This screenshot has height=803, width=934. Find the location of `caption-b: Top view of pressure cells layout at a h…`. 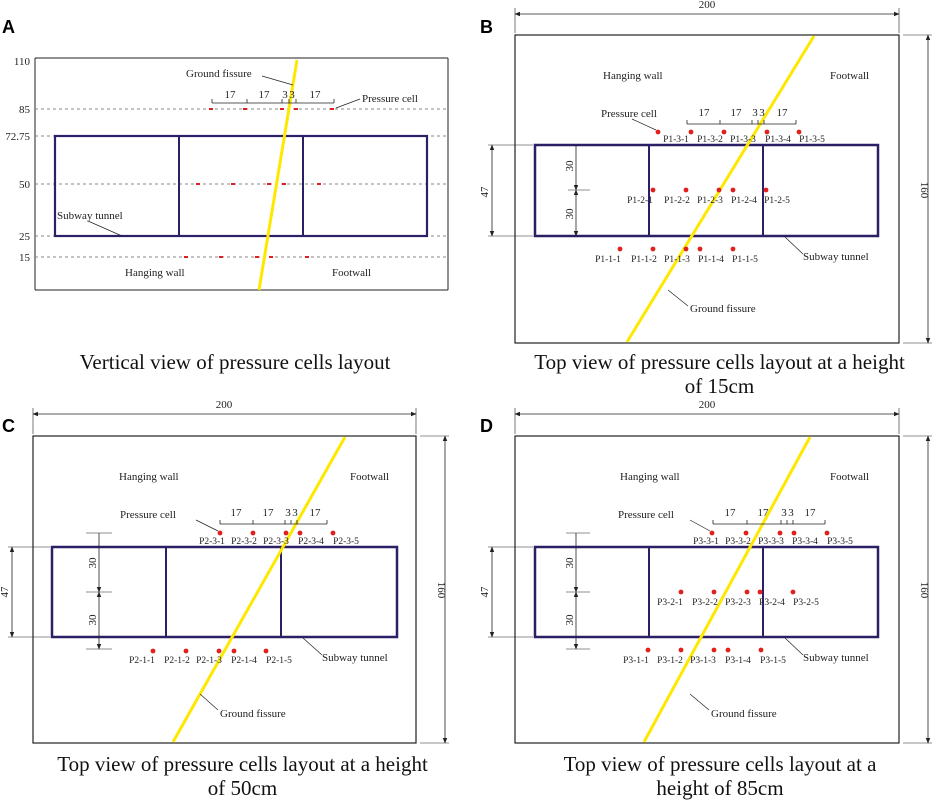

caption-b: Top view of pressure cells layout at a h… is located at coordinates (719, 374).